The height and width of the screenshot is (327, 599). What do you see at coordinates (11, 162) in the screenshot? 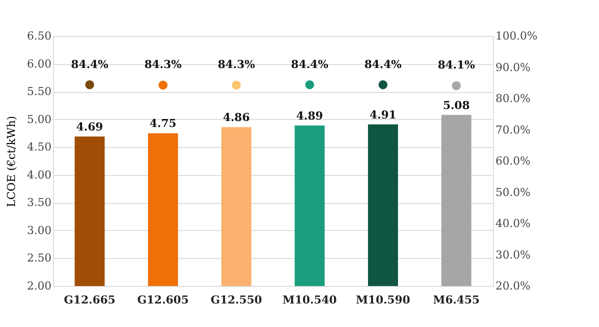
I see `y-axis-title: LCOE (€ct/kWh)` at bounding box center [11, 162].